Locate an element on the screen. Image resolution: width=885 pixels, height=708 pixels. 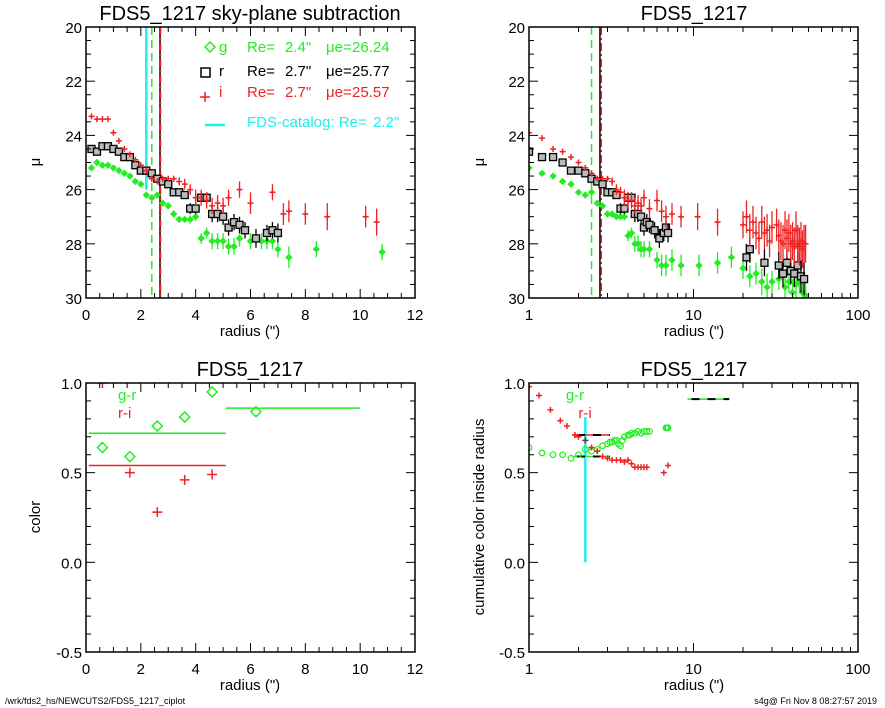
legend-entry-r: r Re= 2.7" μe= 25.77 is located at coordinates (295, 71).